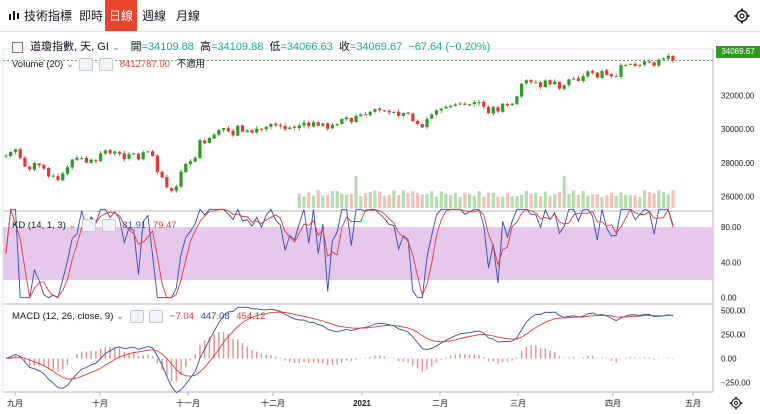 The width and height of the screenshot is (760, 414). Describe the element at coordinates (164, 226) in the screenshot. I see `kd-d-value: 79.47` at that location.